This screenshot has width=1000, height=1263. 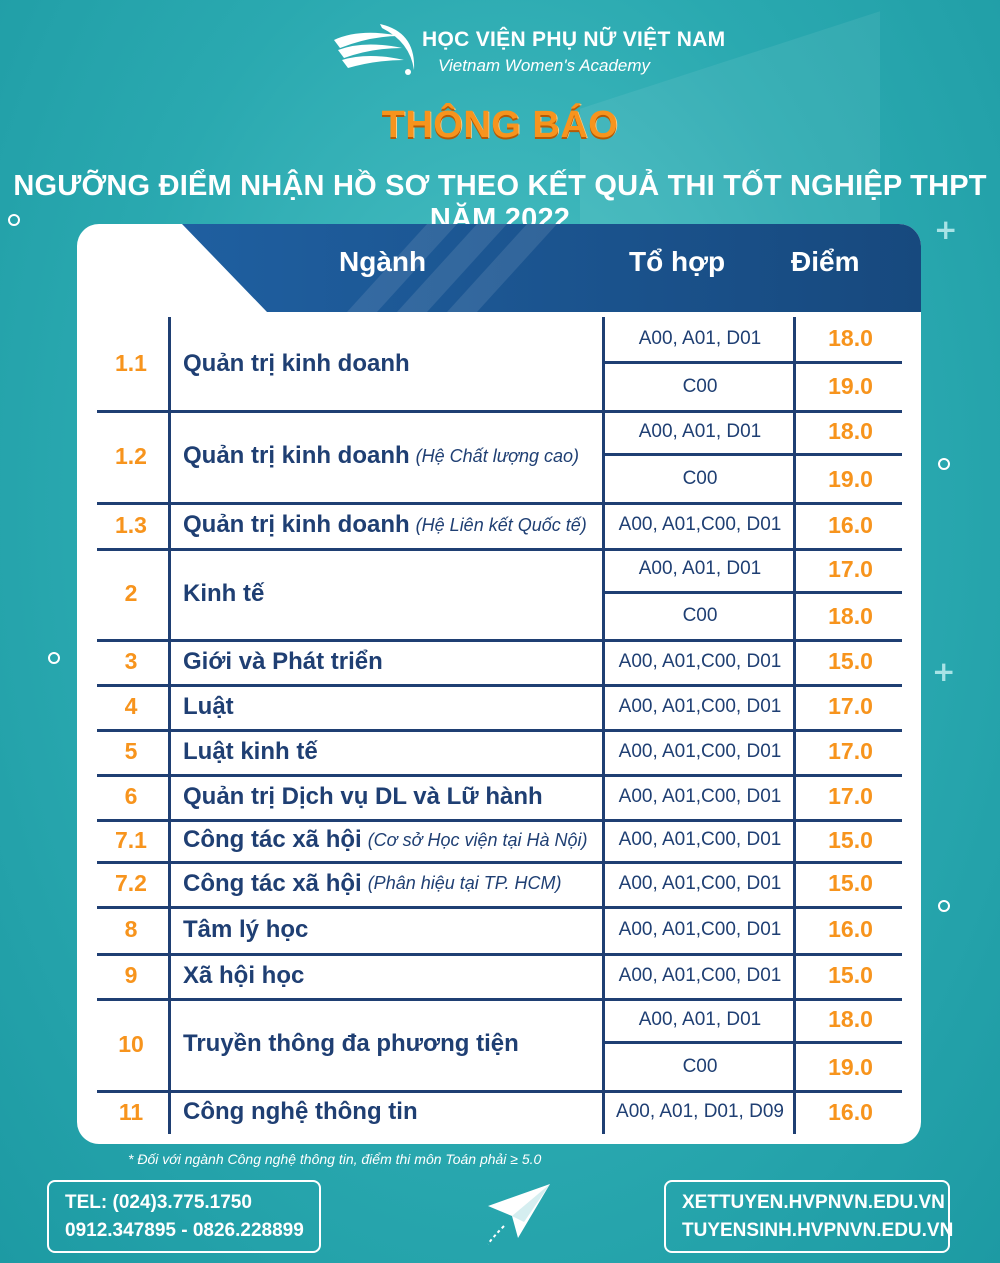 I want to click on phone-line-1: TEL: (024)3.775.1750, so click(x=158, y=1202).